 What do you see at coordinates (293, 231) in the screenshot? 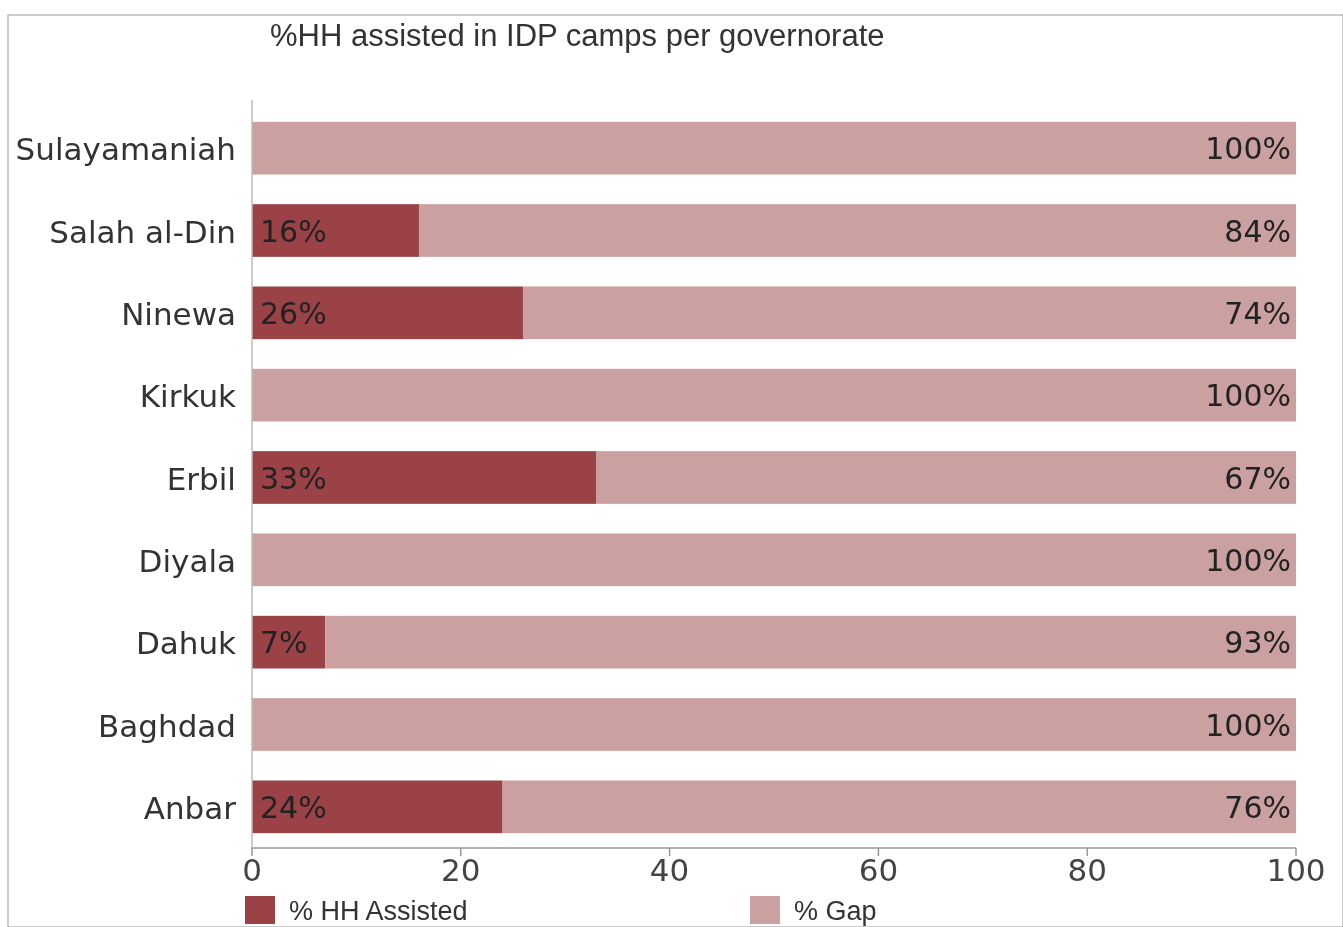
I see `data-label: 16%` at bounding box center [293, 231].